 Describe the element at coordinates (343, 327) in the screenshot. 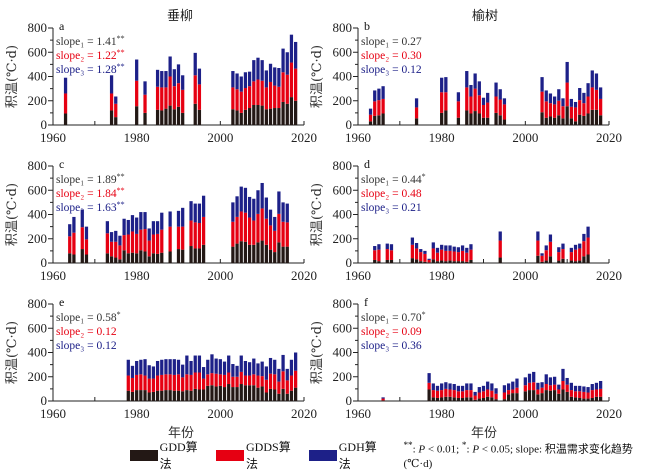

I see `y-tick-label: 600` at that location.